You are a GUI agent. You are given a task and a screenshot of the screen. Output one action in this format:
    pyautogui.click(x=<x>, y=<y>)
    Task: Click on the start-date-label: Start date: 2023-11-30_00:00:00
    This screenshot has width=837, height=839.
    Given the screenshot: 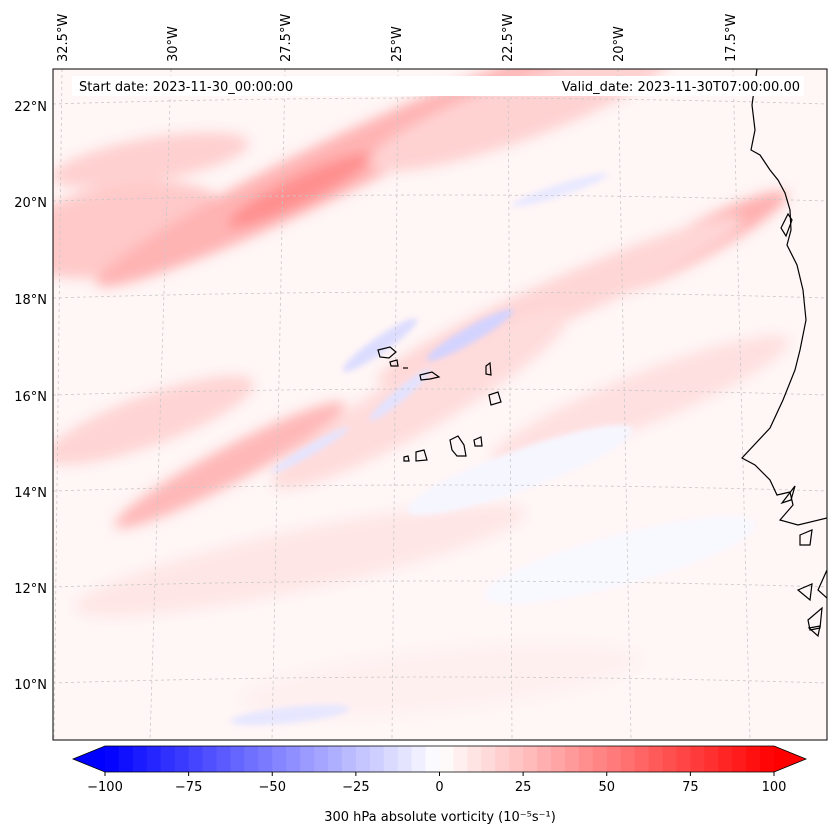 What is the action you would take?
    pyautogui.click(x=186, y=87)
    